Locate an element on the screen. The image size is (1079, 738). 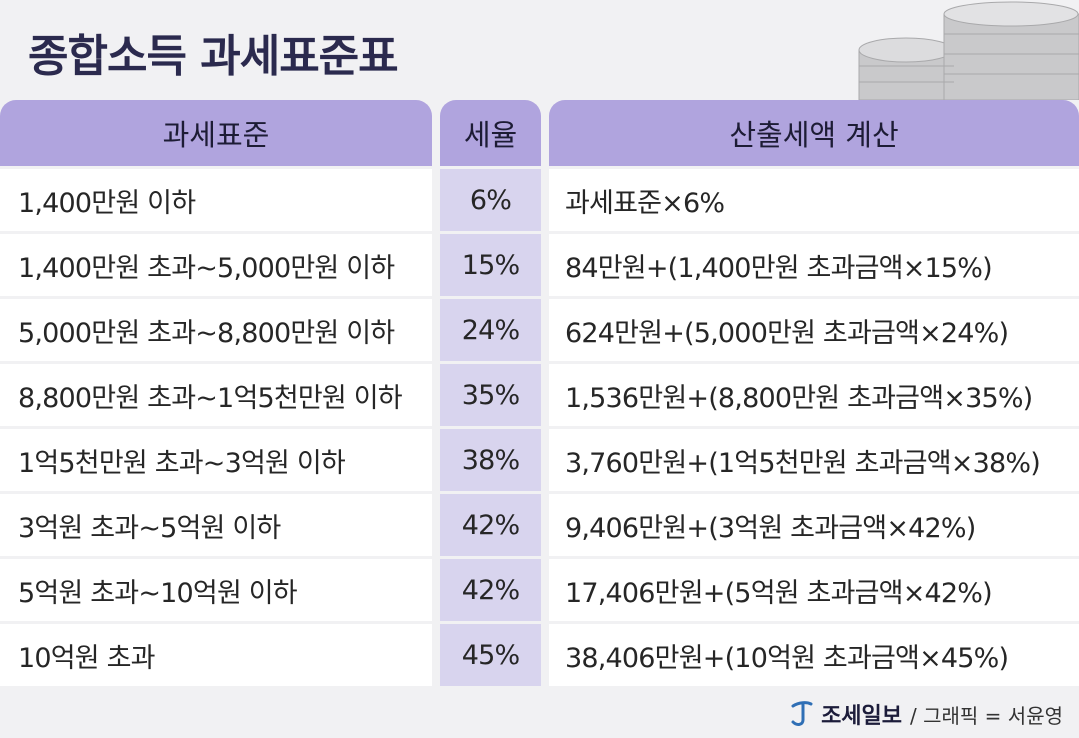
coin-stack-icon is located at coordinates (968, 50).